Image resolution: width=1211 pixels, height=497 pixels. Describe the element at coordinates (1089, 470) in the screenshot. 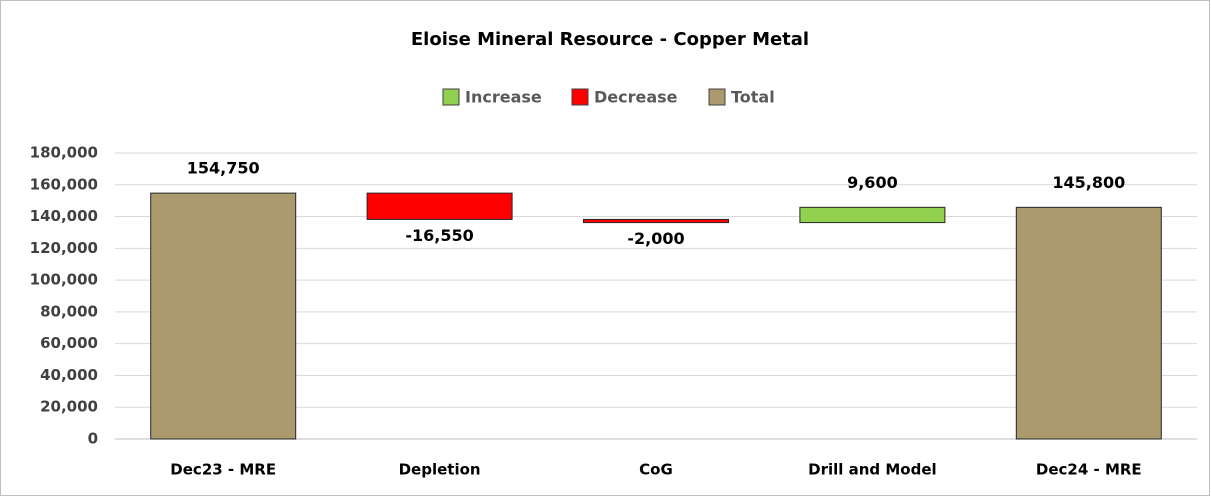

I see `x-tick-label: Dec24 - MRE` at that location.